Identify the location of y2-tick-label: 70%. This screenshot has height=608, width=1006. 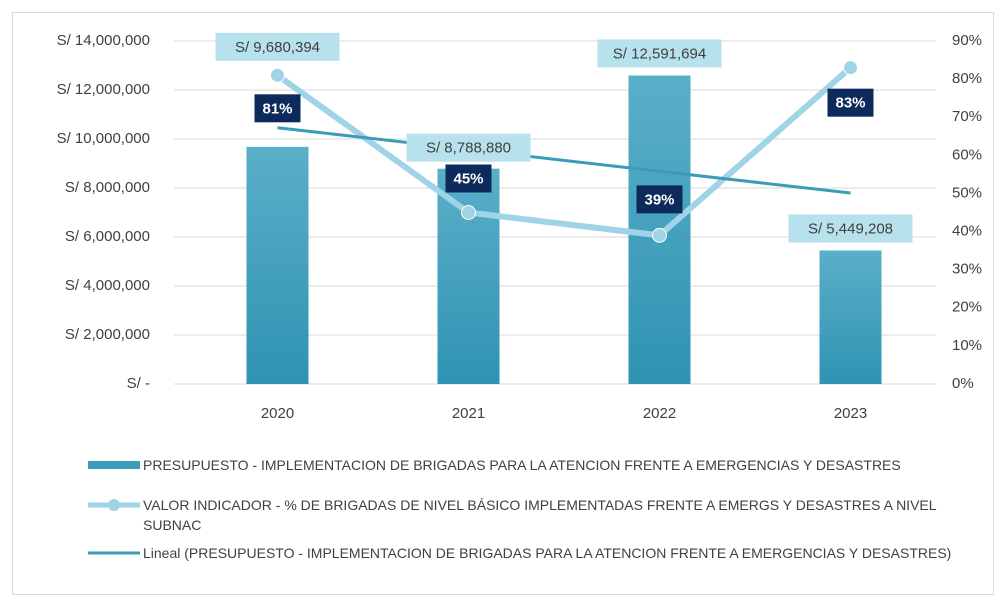
(967, 116).